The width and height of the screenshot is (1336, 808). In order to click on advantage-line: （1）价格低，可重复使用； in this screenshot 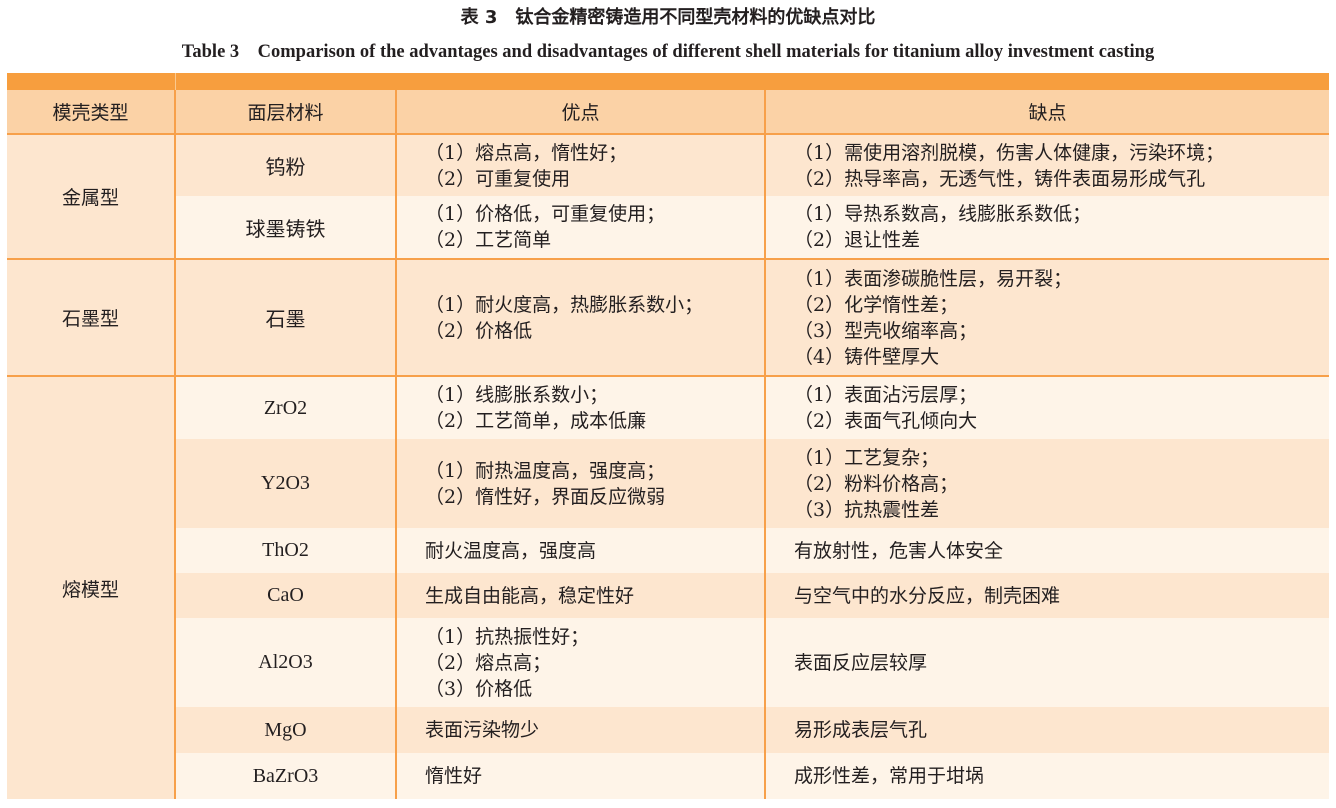, I will do `click(545, 214)`.